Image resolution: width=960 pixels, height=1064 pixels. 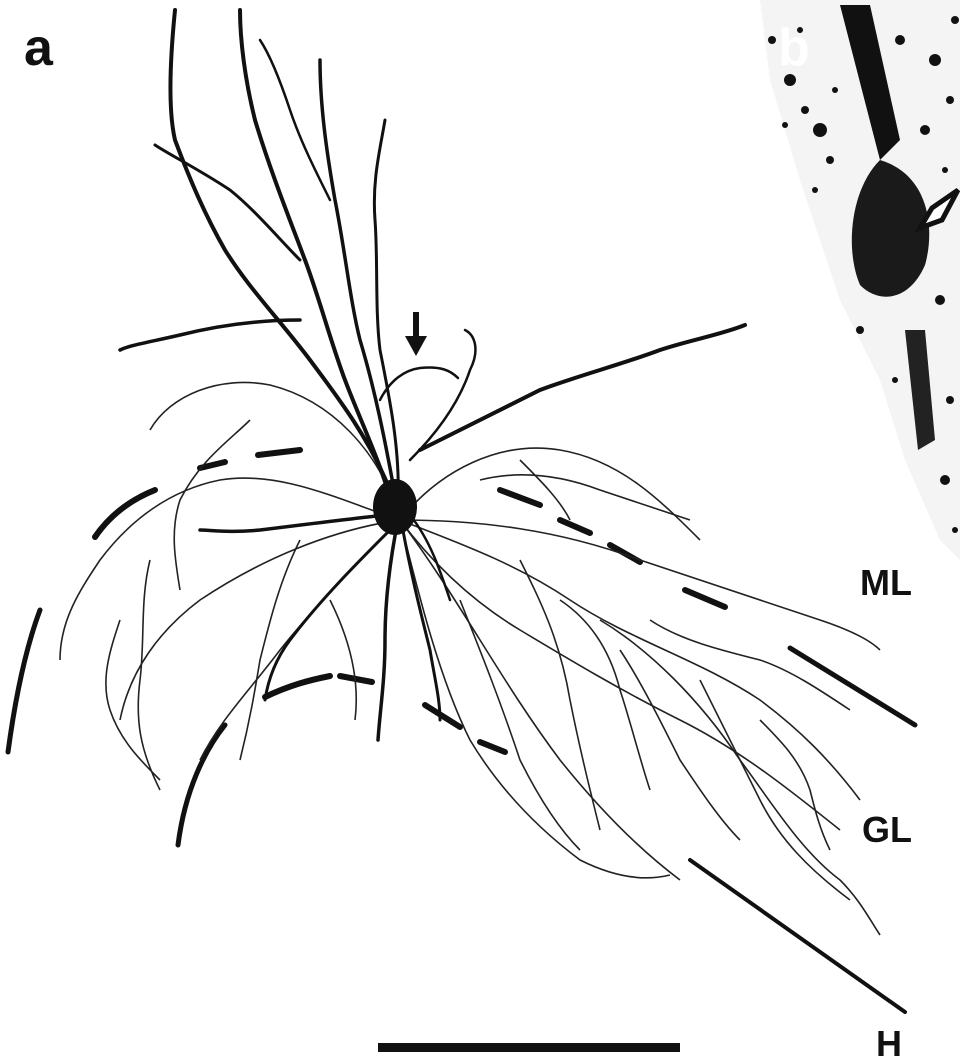 I want to click on granular-layer-label: GL, so click(x=887, y=829).